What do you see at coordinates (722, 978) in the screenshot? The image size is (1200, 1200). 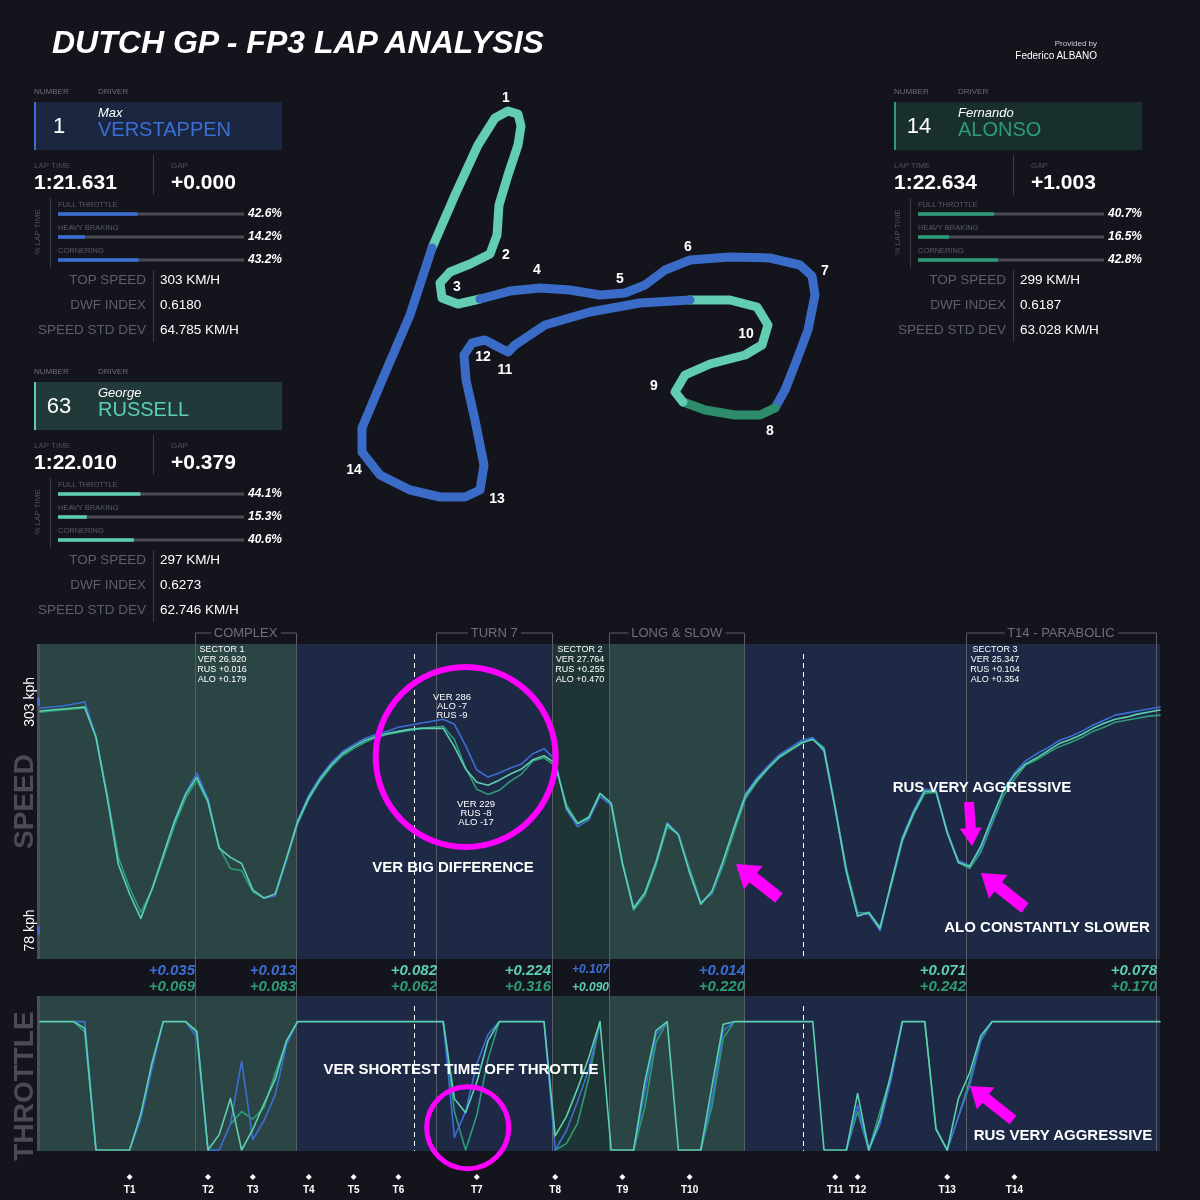 I see `text: +0.014 +0.220` at bounding box center [722, 978].